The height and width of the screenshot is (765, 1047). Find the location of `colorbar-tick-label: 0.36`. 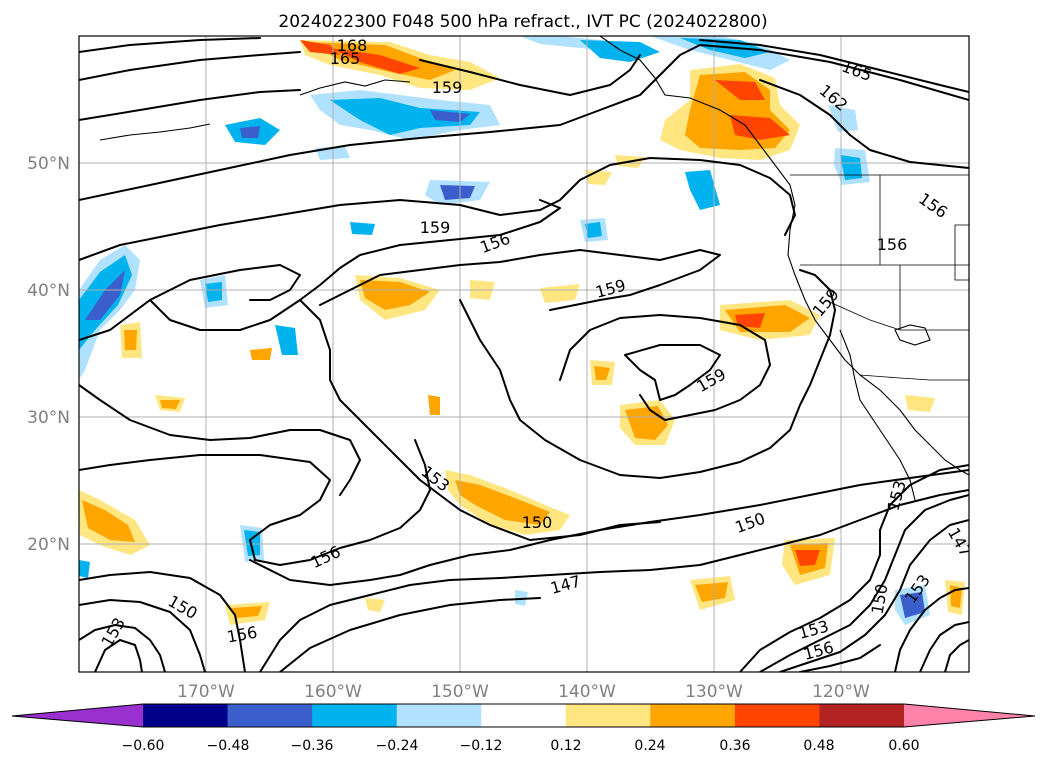

colorbar-tick-label: 0.36 is located at coordinates (734, 746).